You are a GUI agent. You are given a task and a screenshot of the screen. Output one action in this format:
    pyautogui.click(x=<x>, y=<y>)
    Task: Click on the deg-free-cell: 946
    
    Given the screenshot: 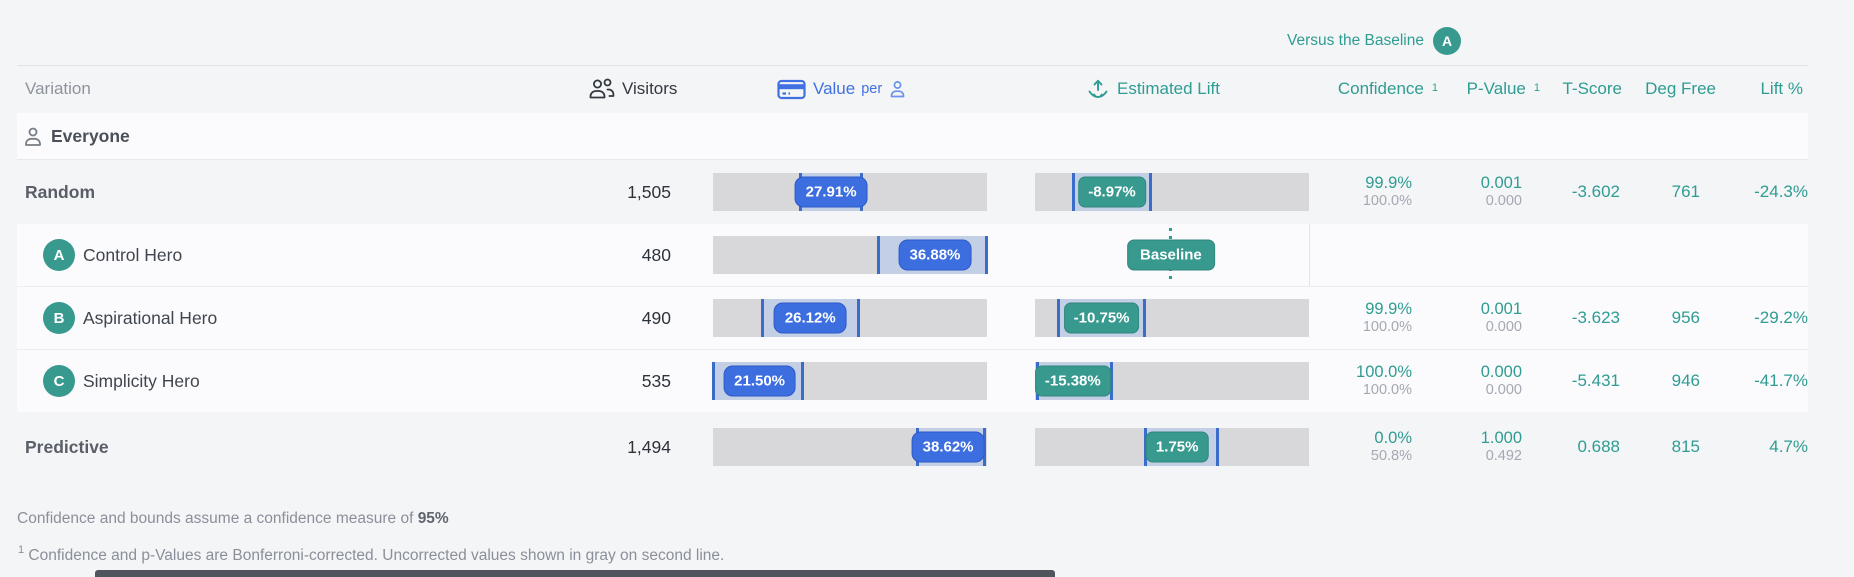 What is the action you would take?
    pyautogui.click(x=1685, y=380)
    